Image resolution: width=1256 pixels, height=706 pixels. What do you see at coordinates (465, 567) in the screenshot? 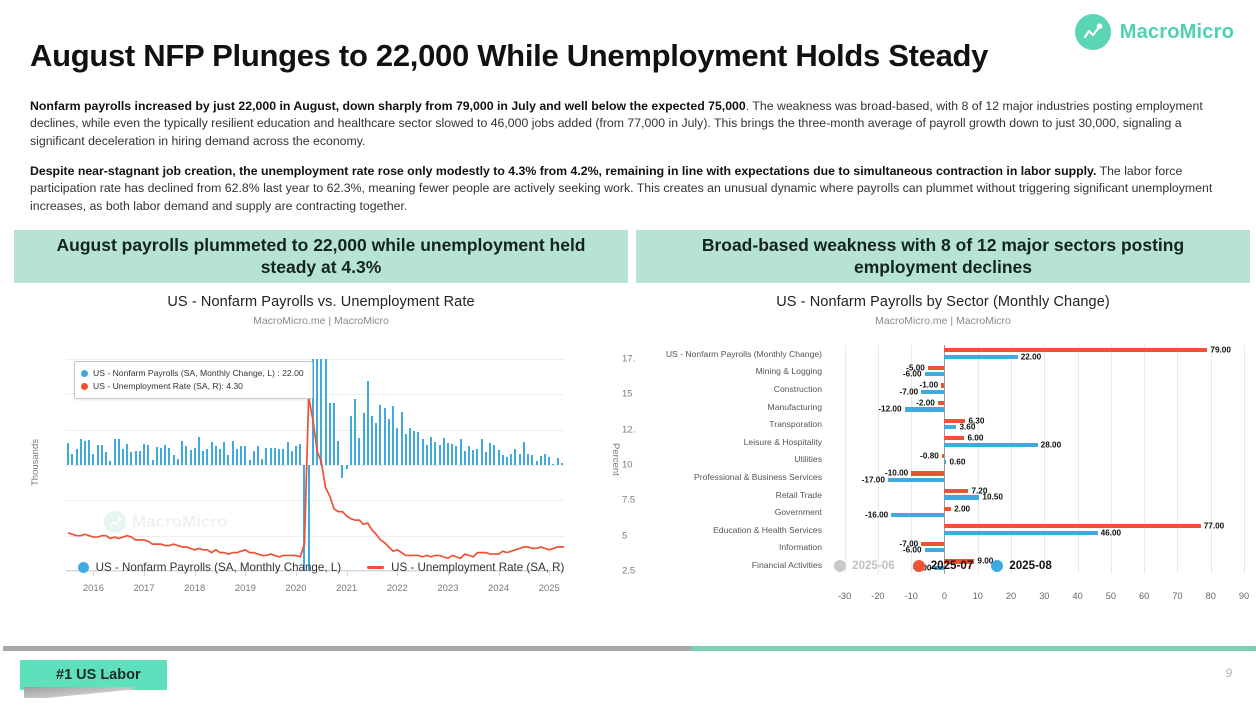
I see `legend-item-unemployment: US - Unemployment Rate (SA, R)` at bounding box center [465, 567].